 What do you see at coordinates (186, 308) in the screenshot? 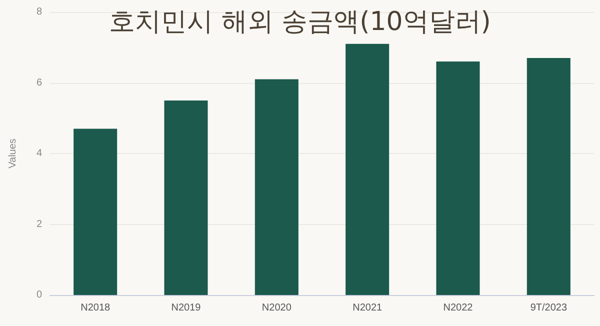
I see `x-tick-label: N2019` at bounding box center [186, 308].